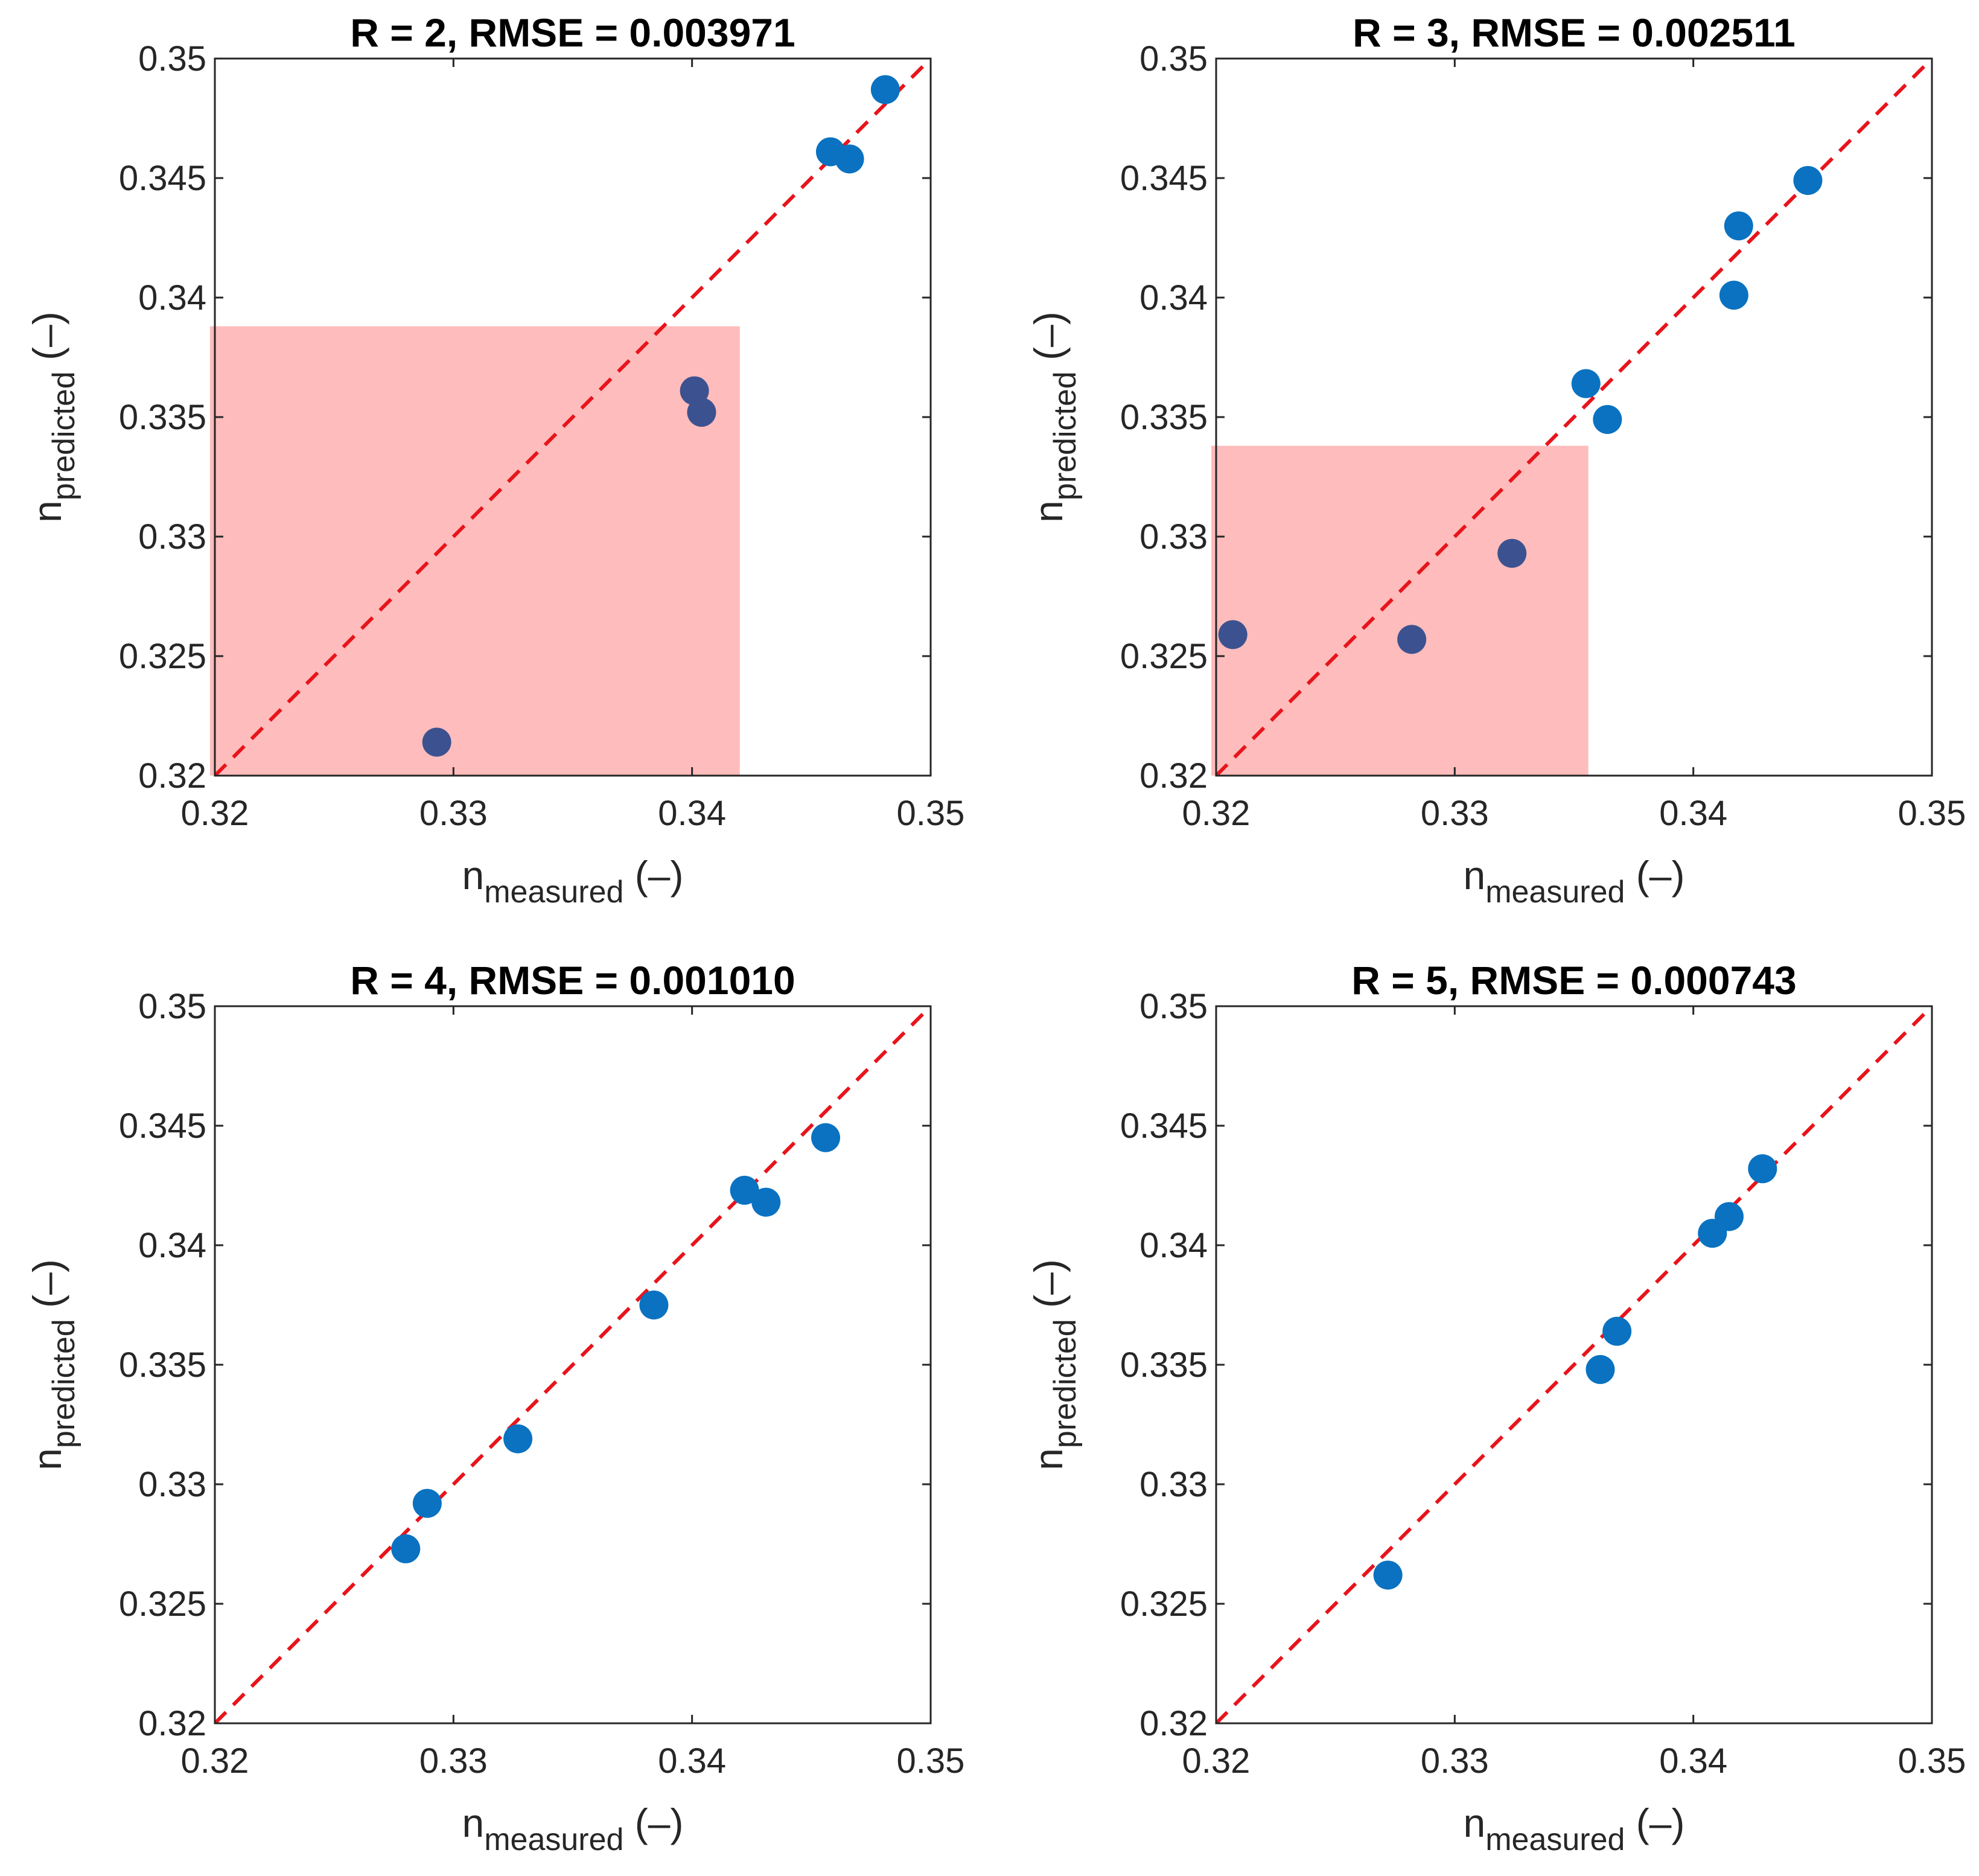  Describe the element at coordinates (162, 178) in the screenshot. I see `panel-1-y-tick-label: 0.345` at that location.